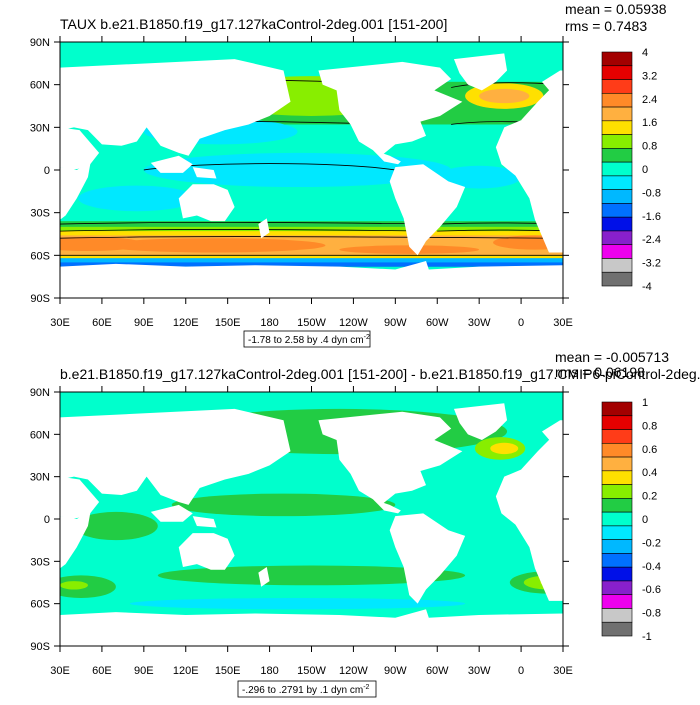 This screenshot has width=700, height=705. Describe the element at coordinates (651, 614) in the screenshot. I see `colorbar-label: -0.8` at that location.